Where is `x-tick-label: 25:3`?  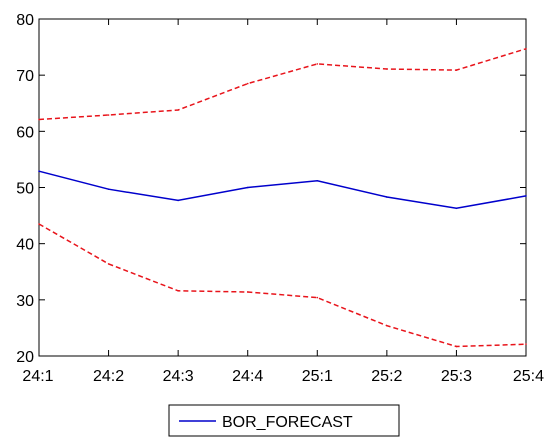
x-tick-label: 25:3 is located at coordinates (456, 376).